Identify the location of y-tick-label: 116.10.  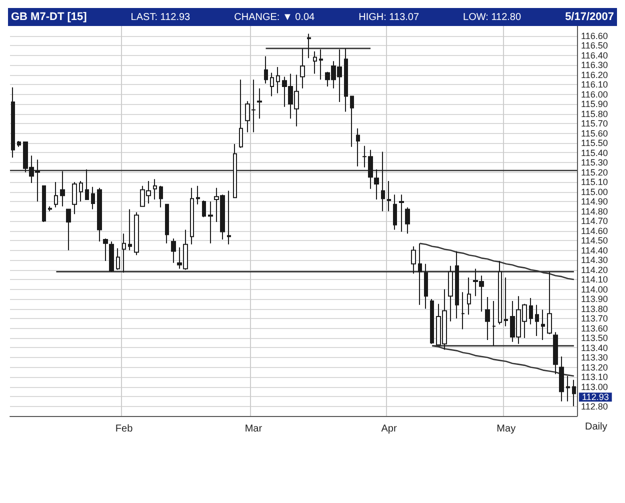
(594, 85).